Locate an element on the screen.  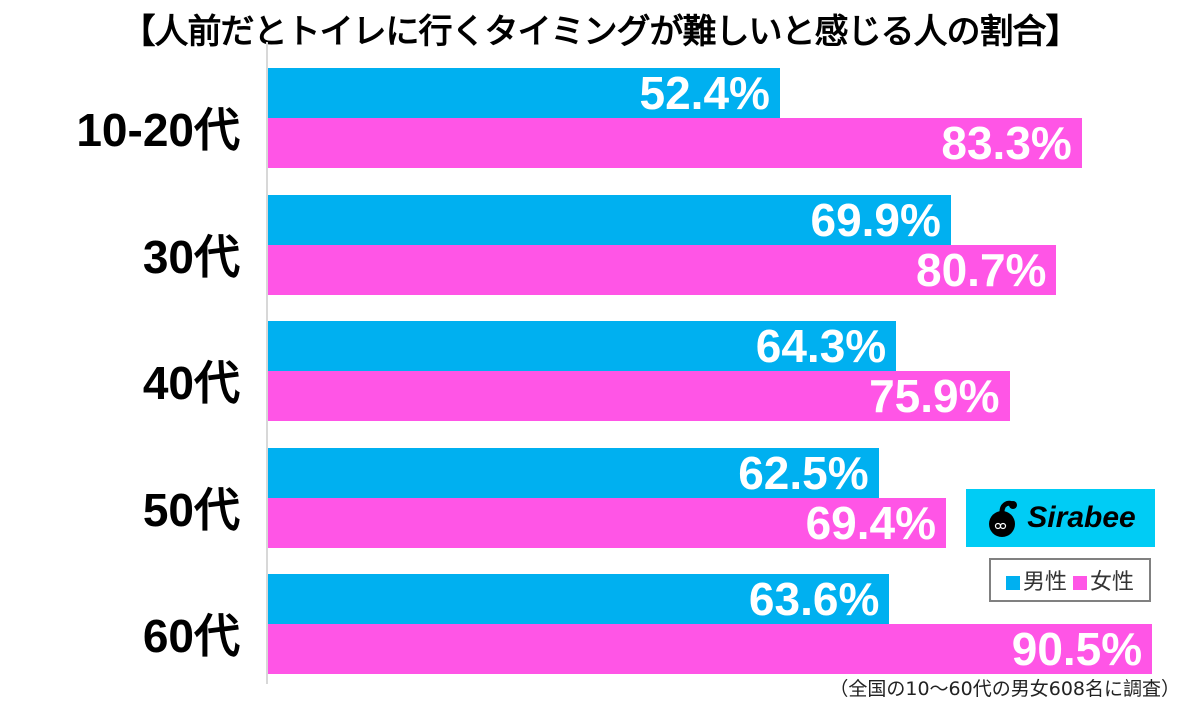
male-swatch-icon is located at coordinates (1012, 583).